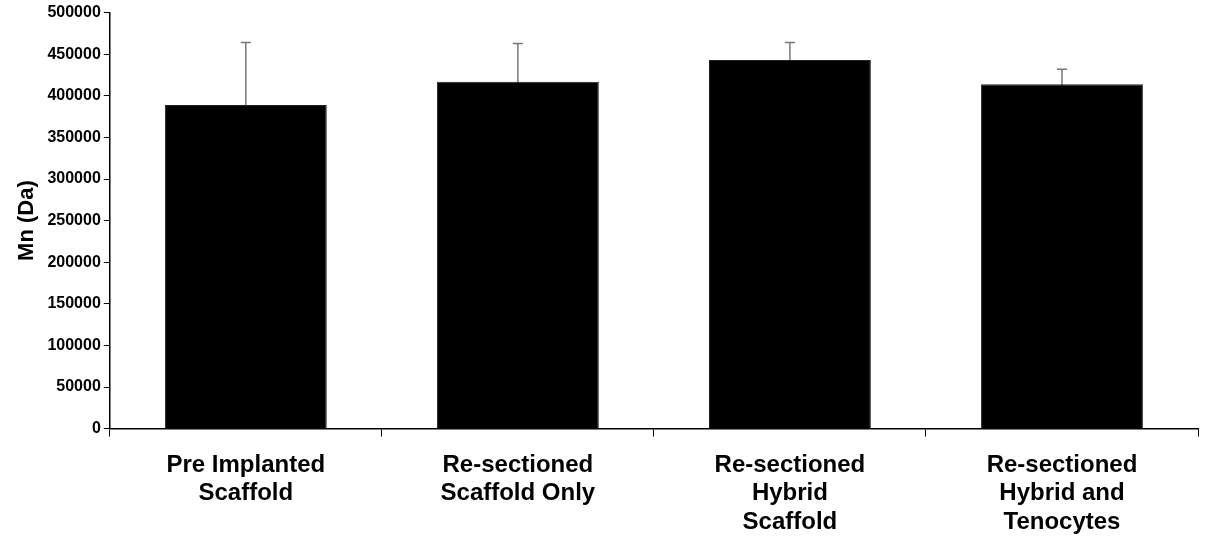  I want to click on x-tick-label: Pre Implanted Scaffold, so click(246, 477).